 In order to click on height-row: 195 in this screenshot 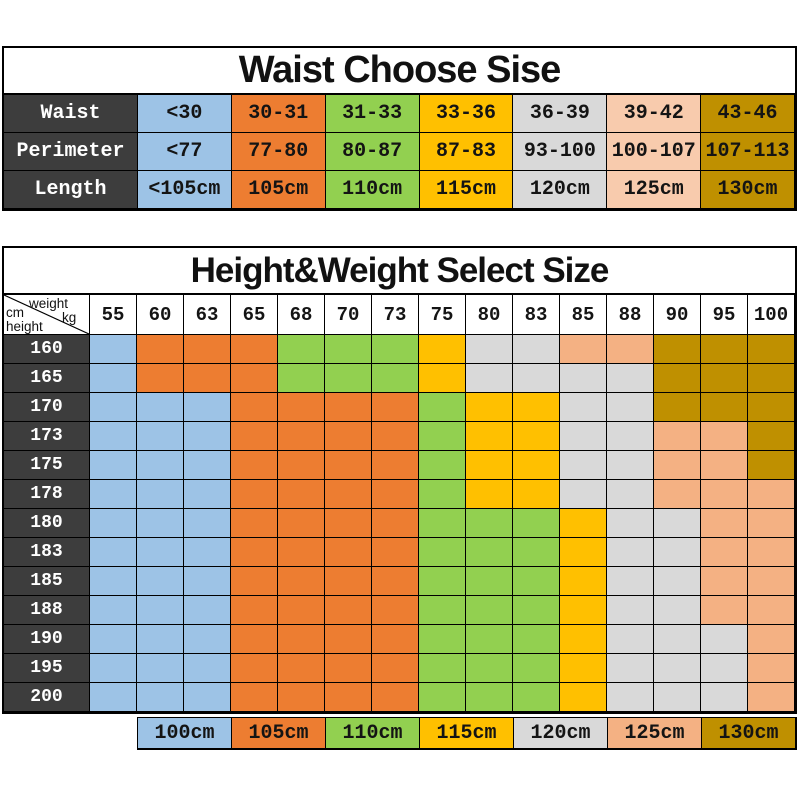, I will do `click(399, 668)`.